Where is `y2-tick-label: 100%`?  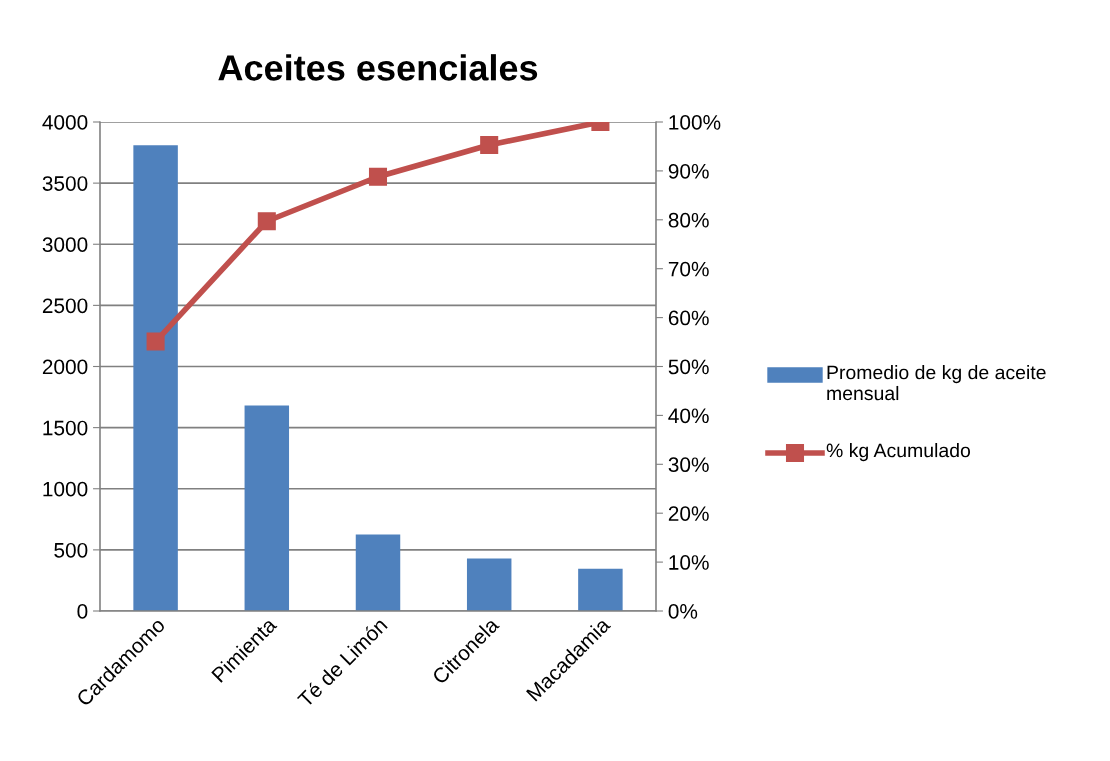
y2-tick-label: 100% is located at coordinates (695, 122).